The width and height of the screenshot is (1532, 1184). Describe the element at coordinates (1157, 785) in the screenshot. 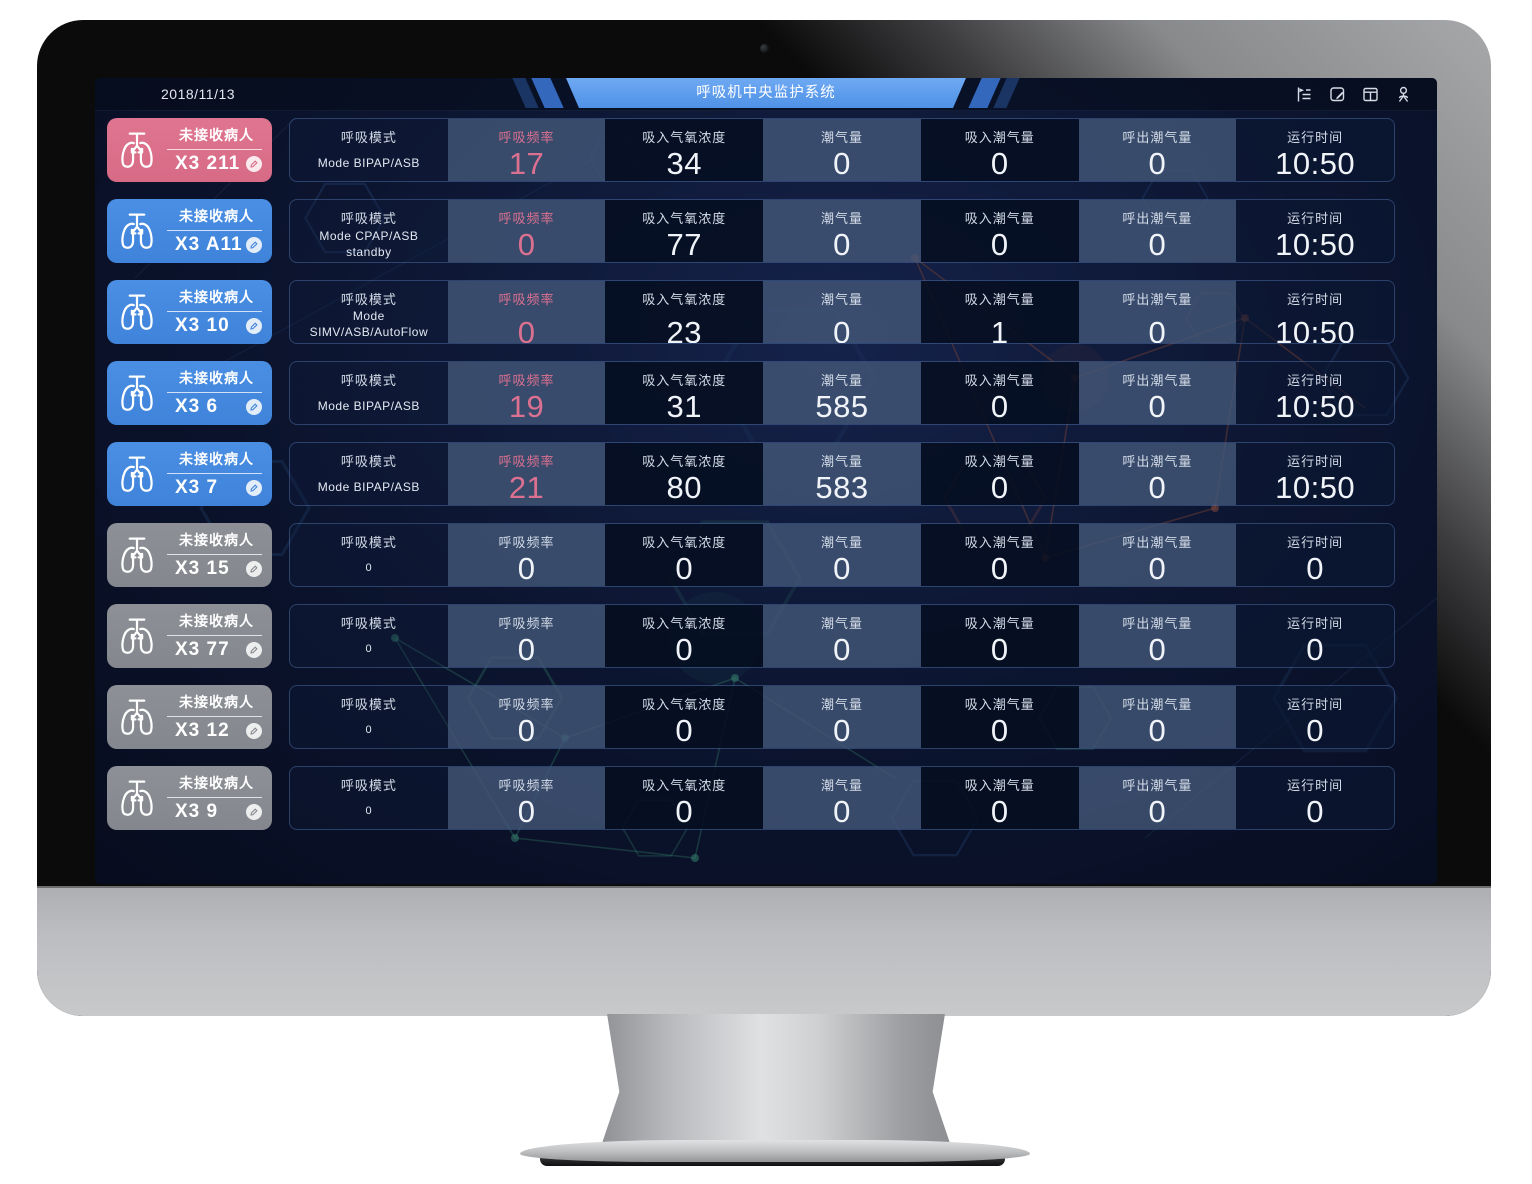

I see `cell-label: 呼出潮气量` at that location.